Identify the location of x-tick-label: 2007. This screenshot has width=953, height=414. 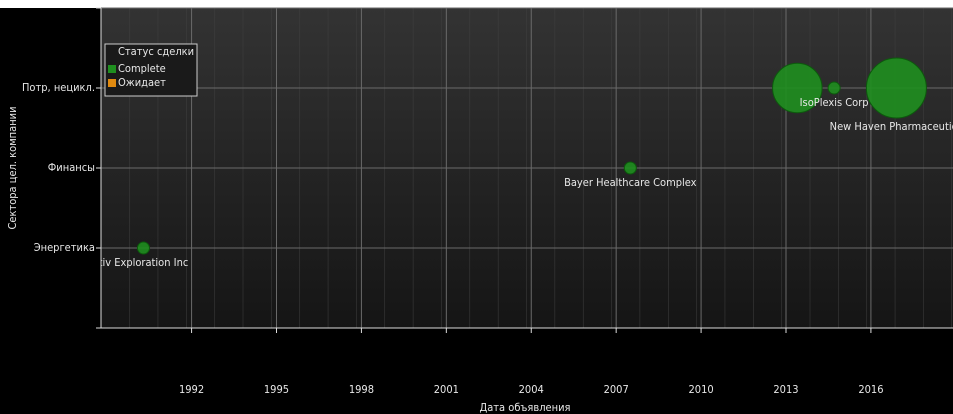
(616, 389).